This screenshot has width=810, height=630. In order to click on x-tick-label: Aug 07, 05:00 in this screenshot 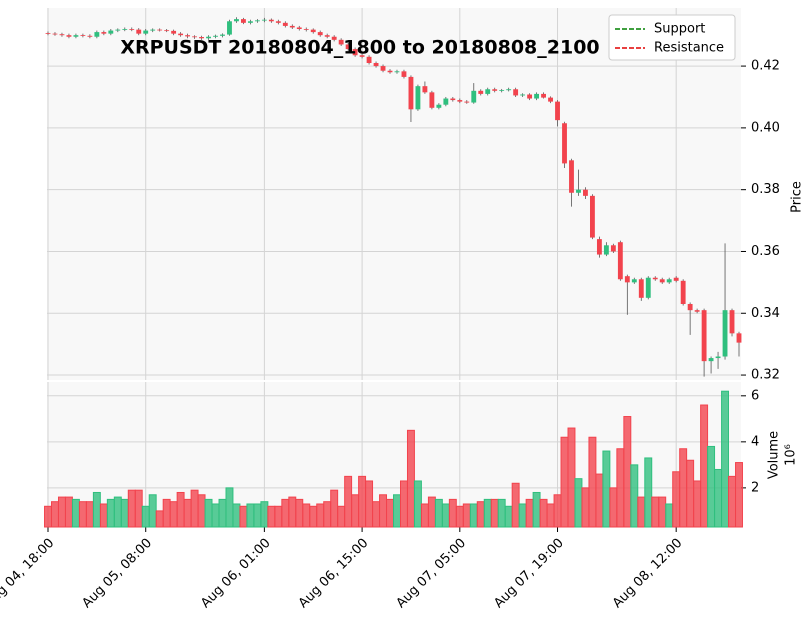, I will do `click(432, 574)`.